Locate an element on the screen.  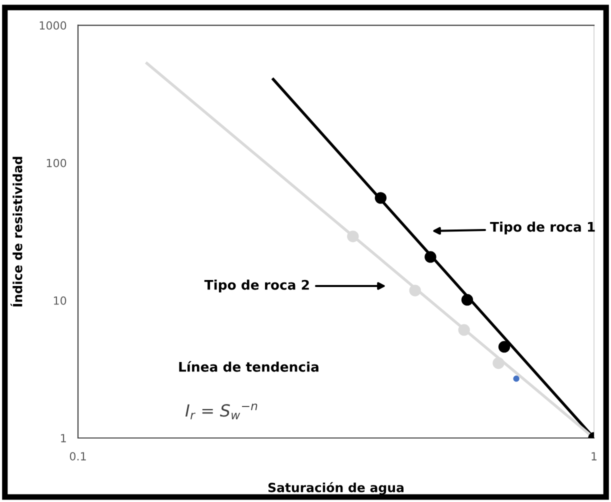
annotation: Línea de tendencia is located at coordinates (248, 366).